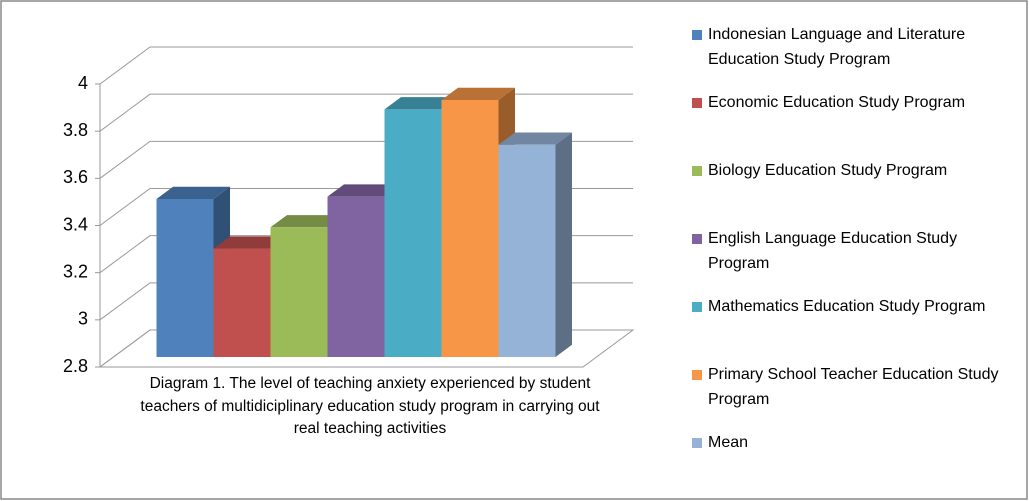 Image resolution: width=1029 pixels, height=501 pixels. What do you see at coordinates (855, 192) in the screenshot?
I see `legend-item: Biology Education Study Program` at bounding box center [855, 192].